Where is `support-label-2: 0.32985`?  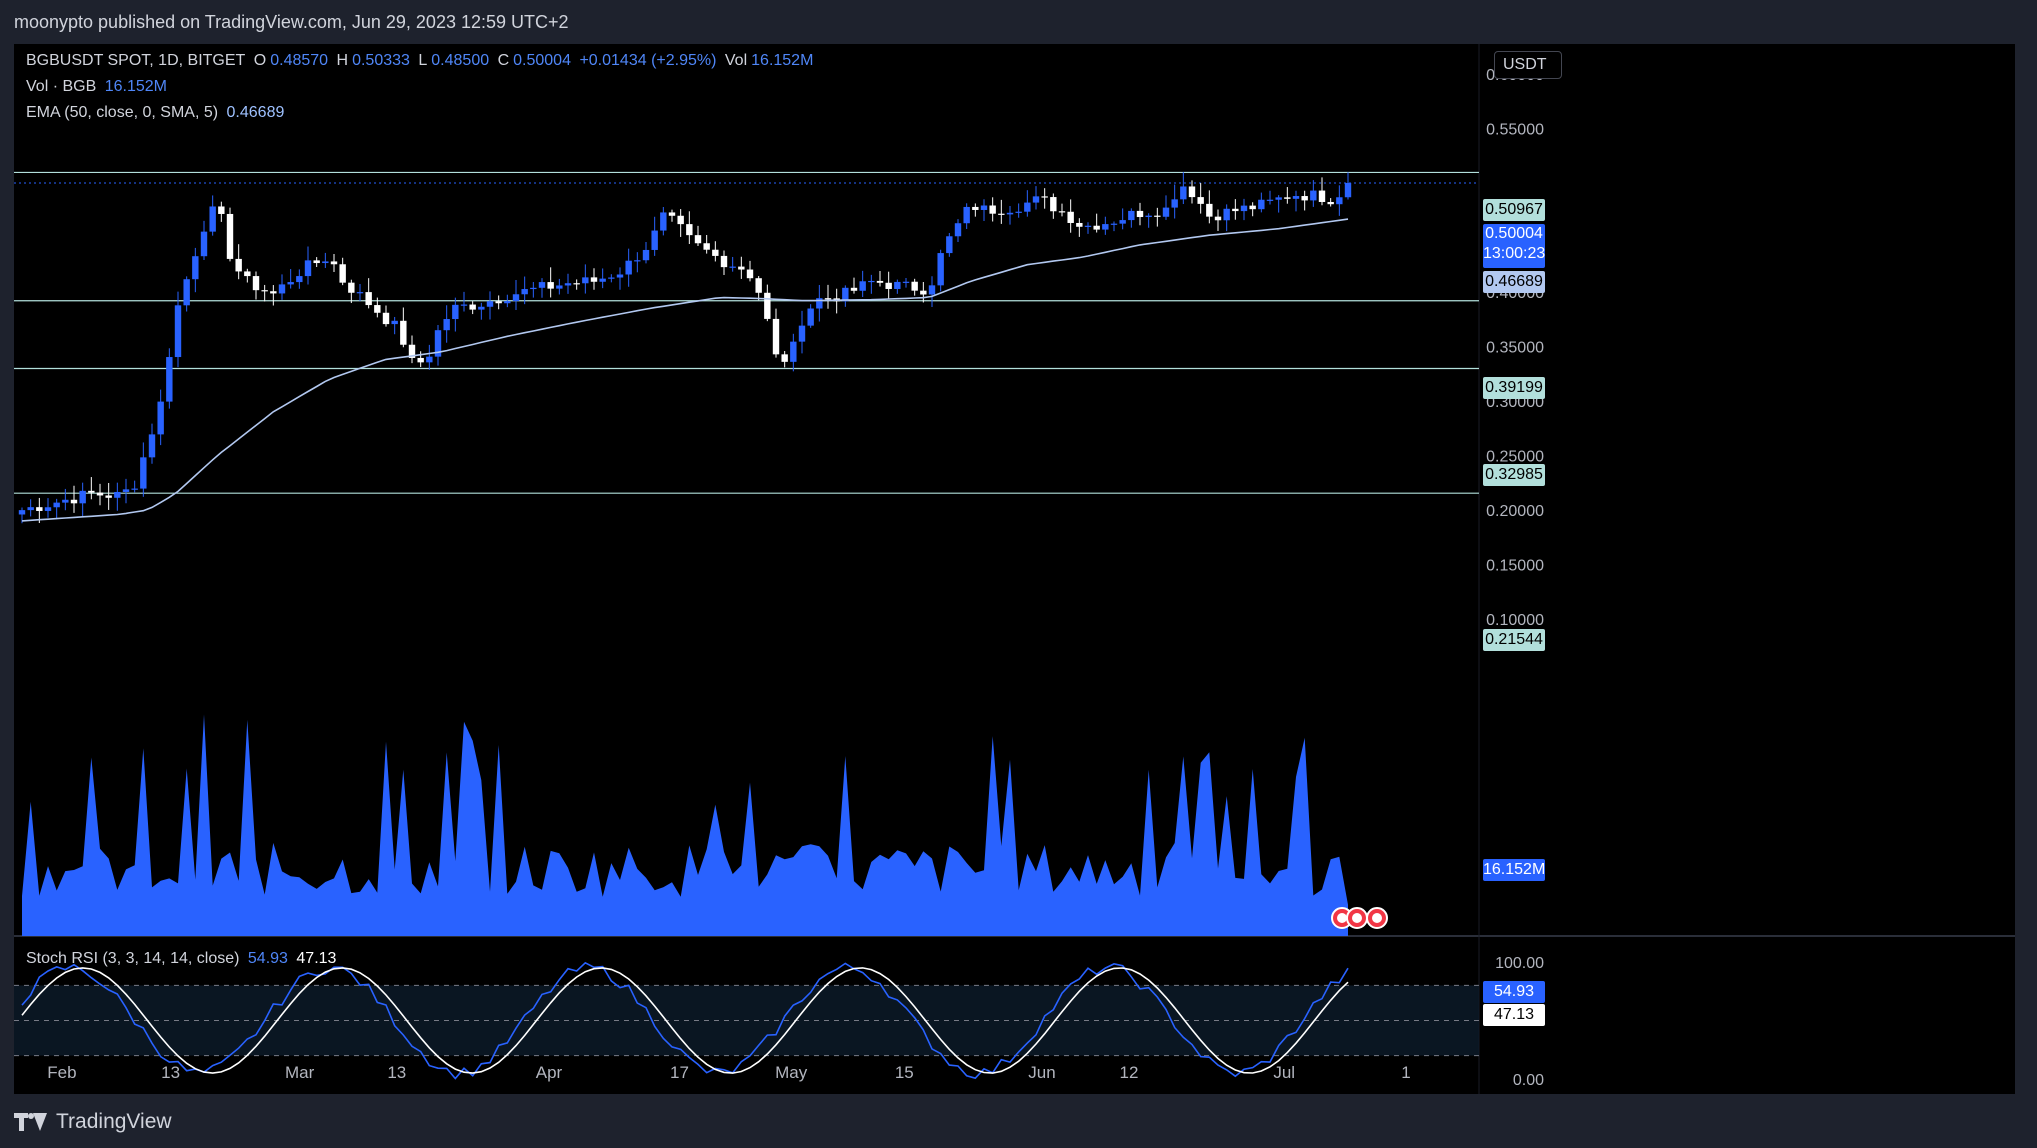
support-label-2: 0.32985 is located at coordinates (1514, 475).